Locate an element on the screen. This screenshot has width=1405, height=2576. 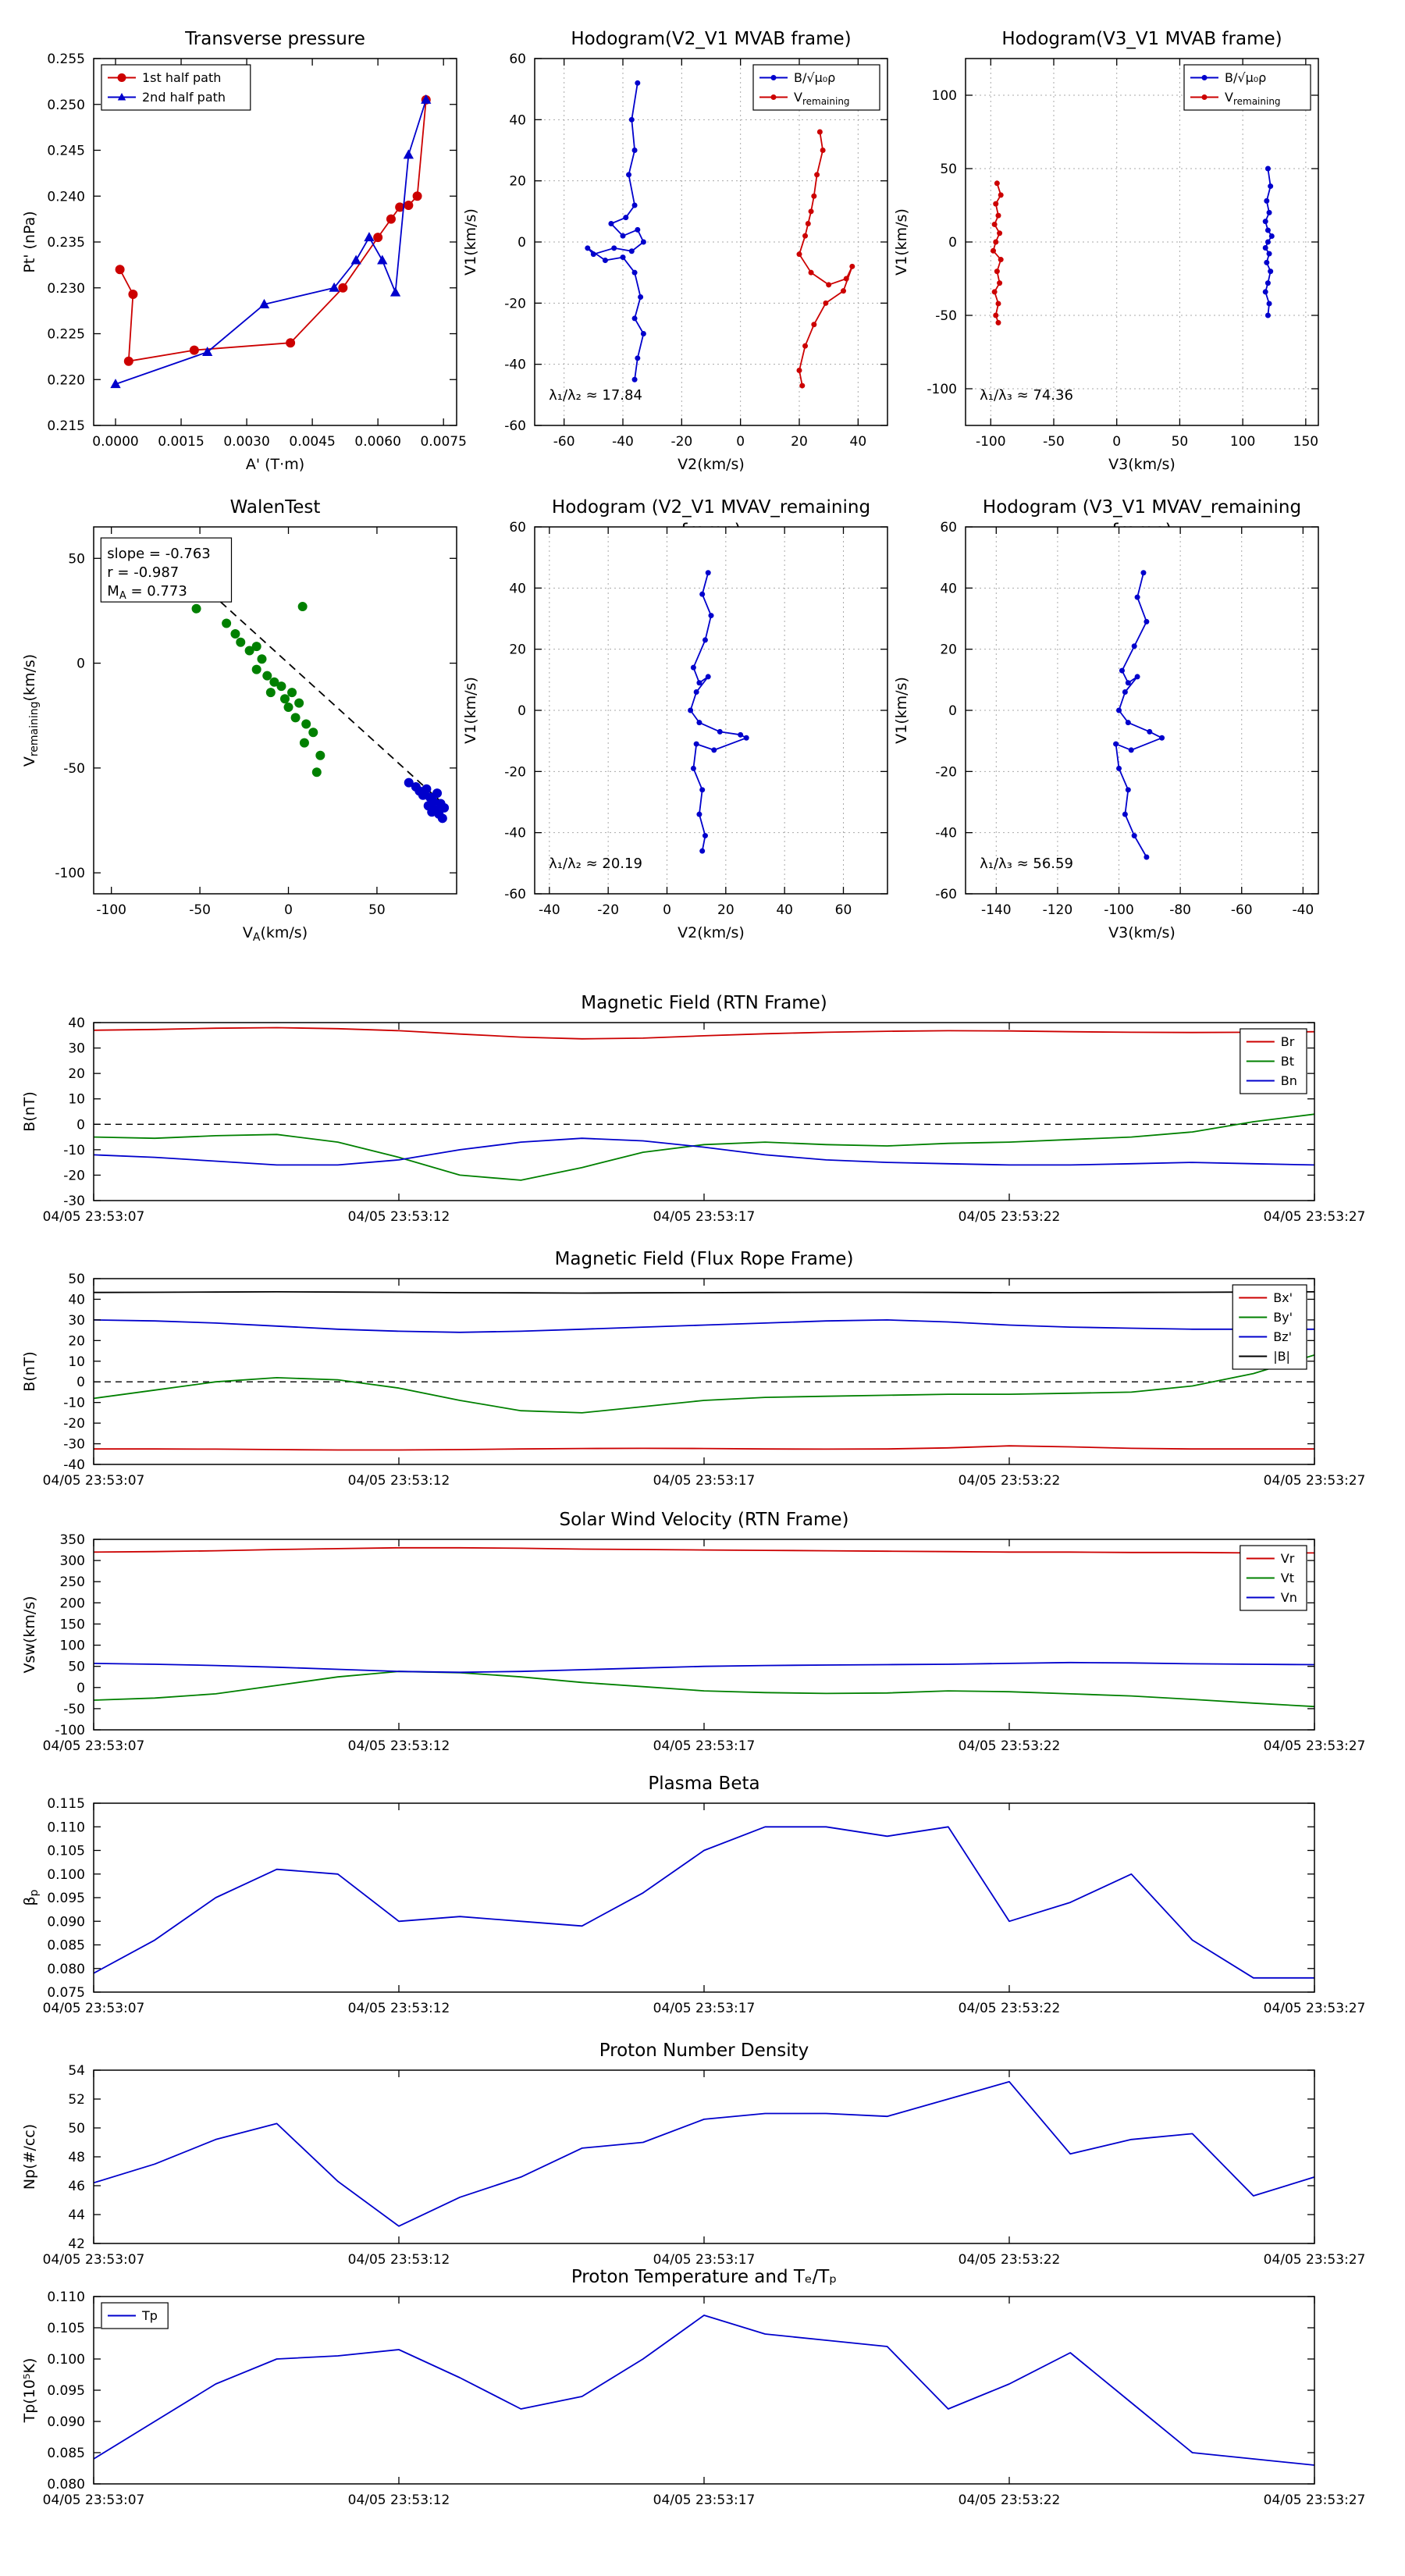
svg-text: 42 is located at coordinates (76, 2244).